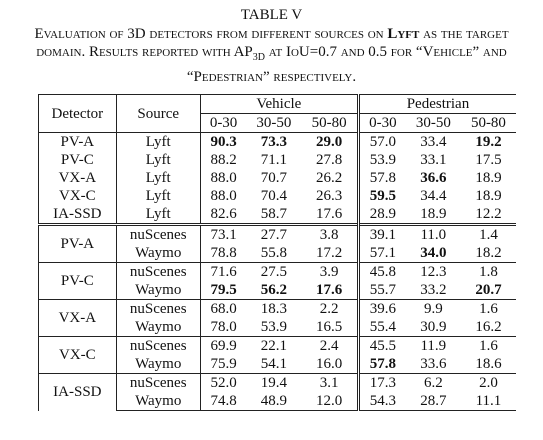  Describe the element at coordinates (433, 160) in the screenshot. I see `value-cell: 33.1` at that location.